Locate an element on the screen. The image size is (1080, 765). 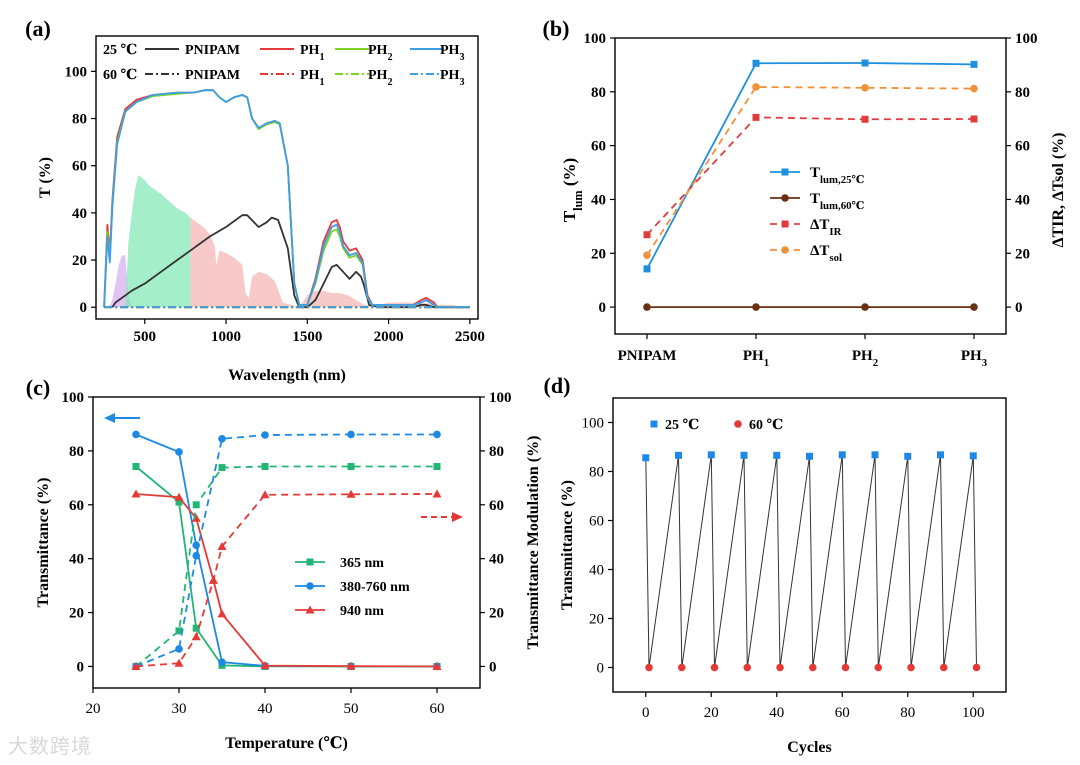
x-tick-label-b: PH2 is located at coordinates (865, 358).